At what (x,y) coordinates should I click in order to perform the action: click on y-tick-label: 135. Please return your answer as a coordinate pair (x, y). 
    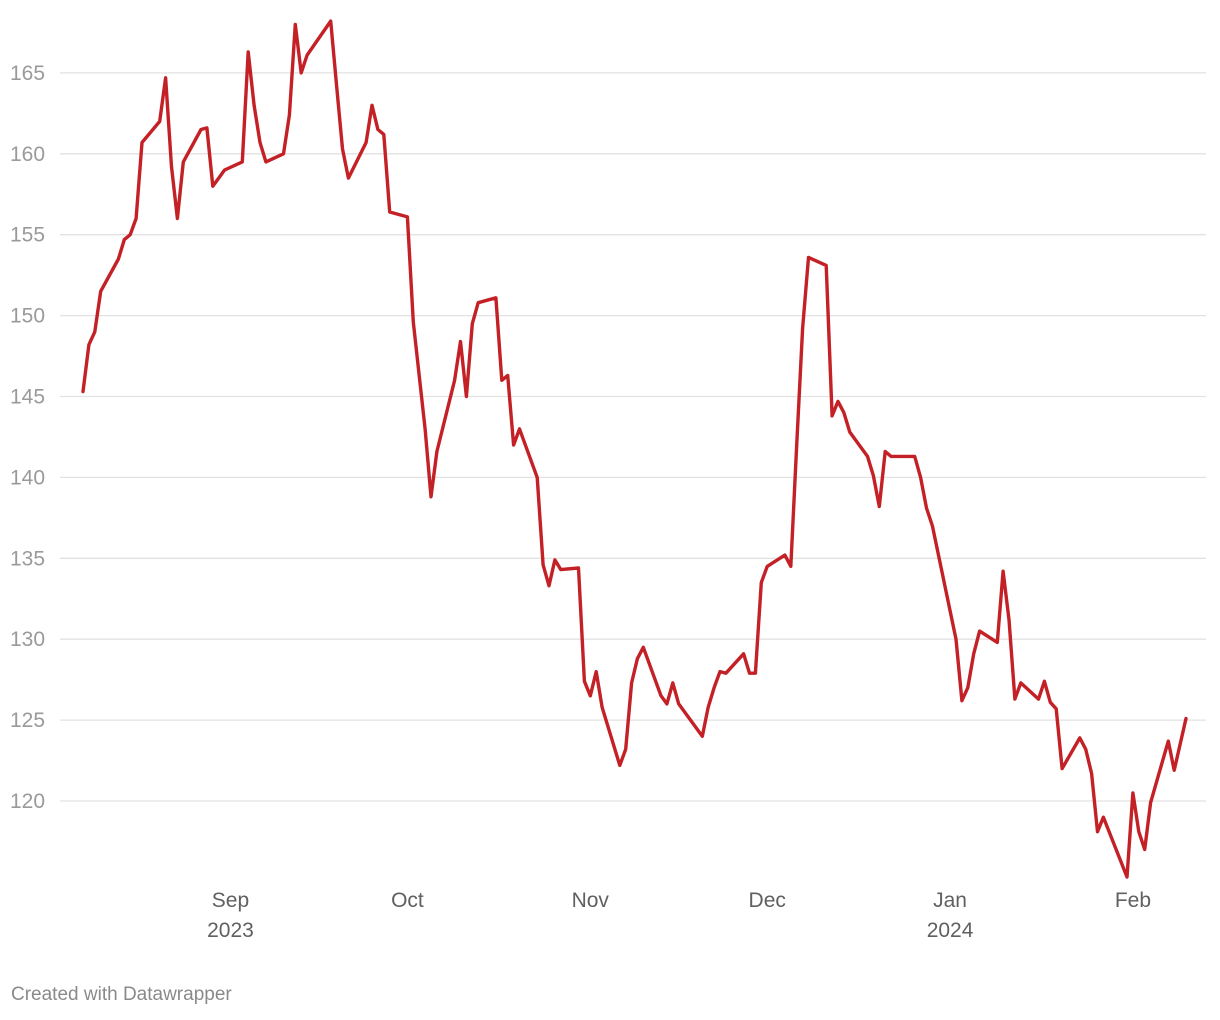
    Looking at the image, I should click on (27, 558).